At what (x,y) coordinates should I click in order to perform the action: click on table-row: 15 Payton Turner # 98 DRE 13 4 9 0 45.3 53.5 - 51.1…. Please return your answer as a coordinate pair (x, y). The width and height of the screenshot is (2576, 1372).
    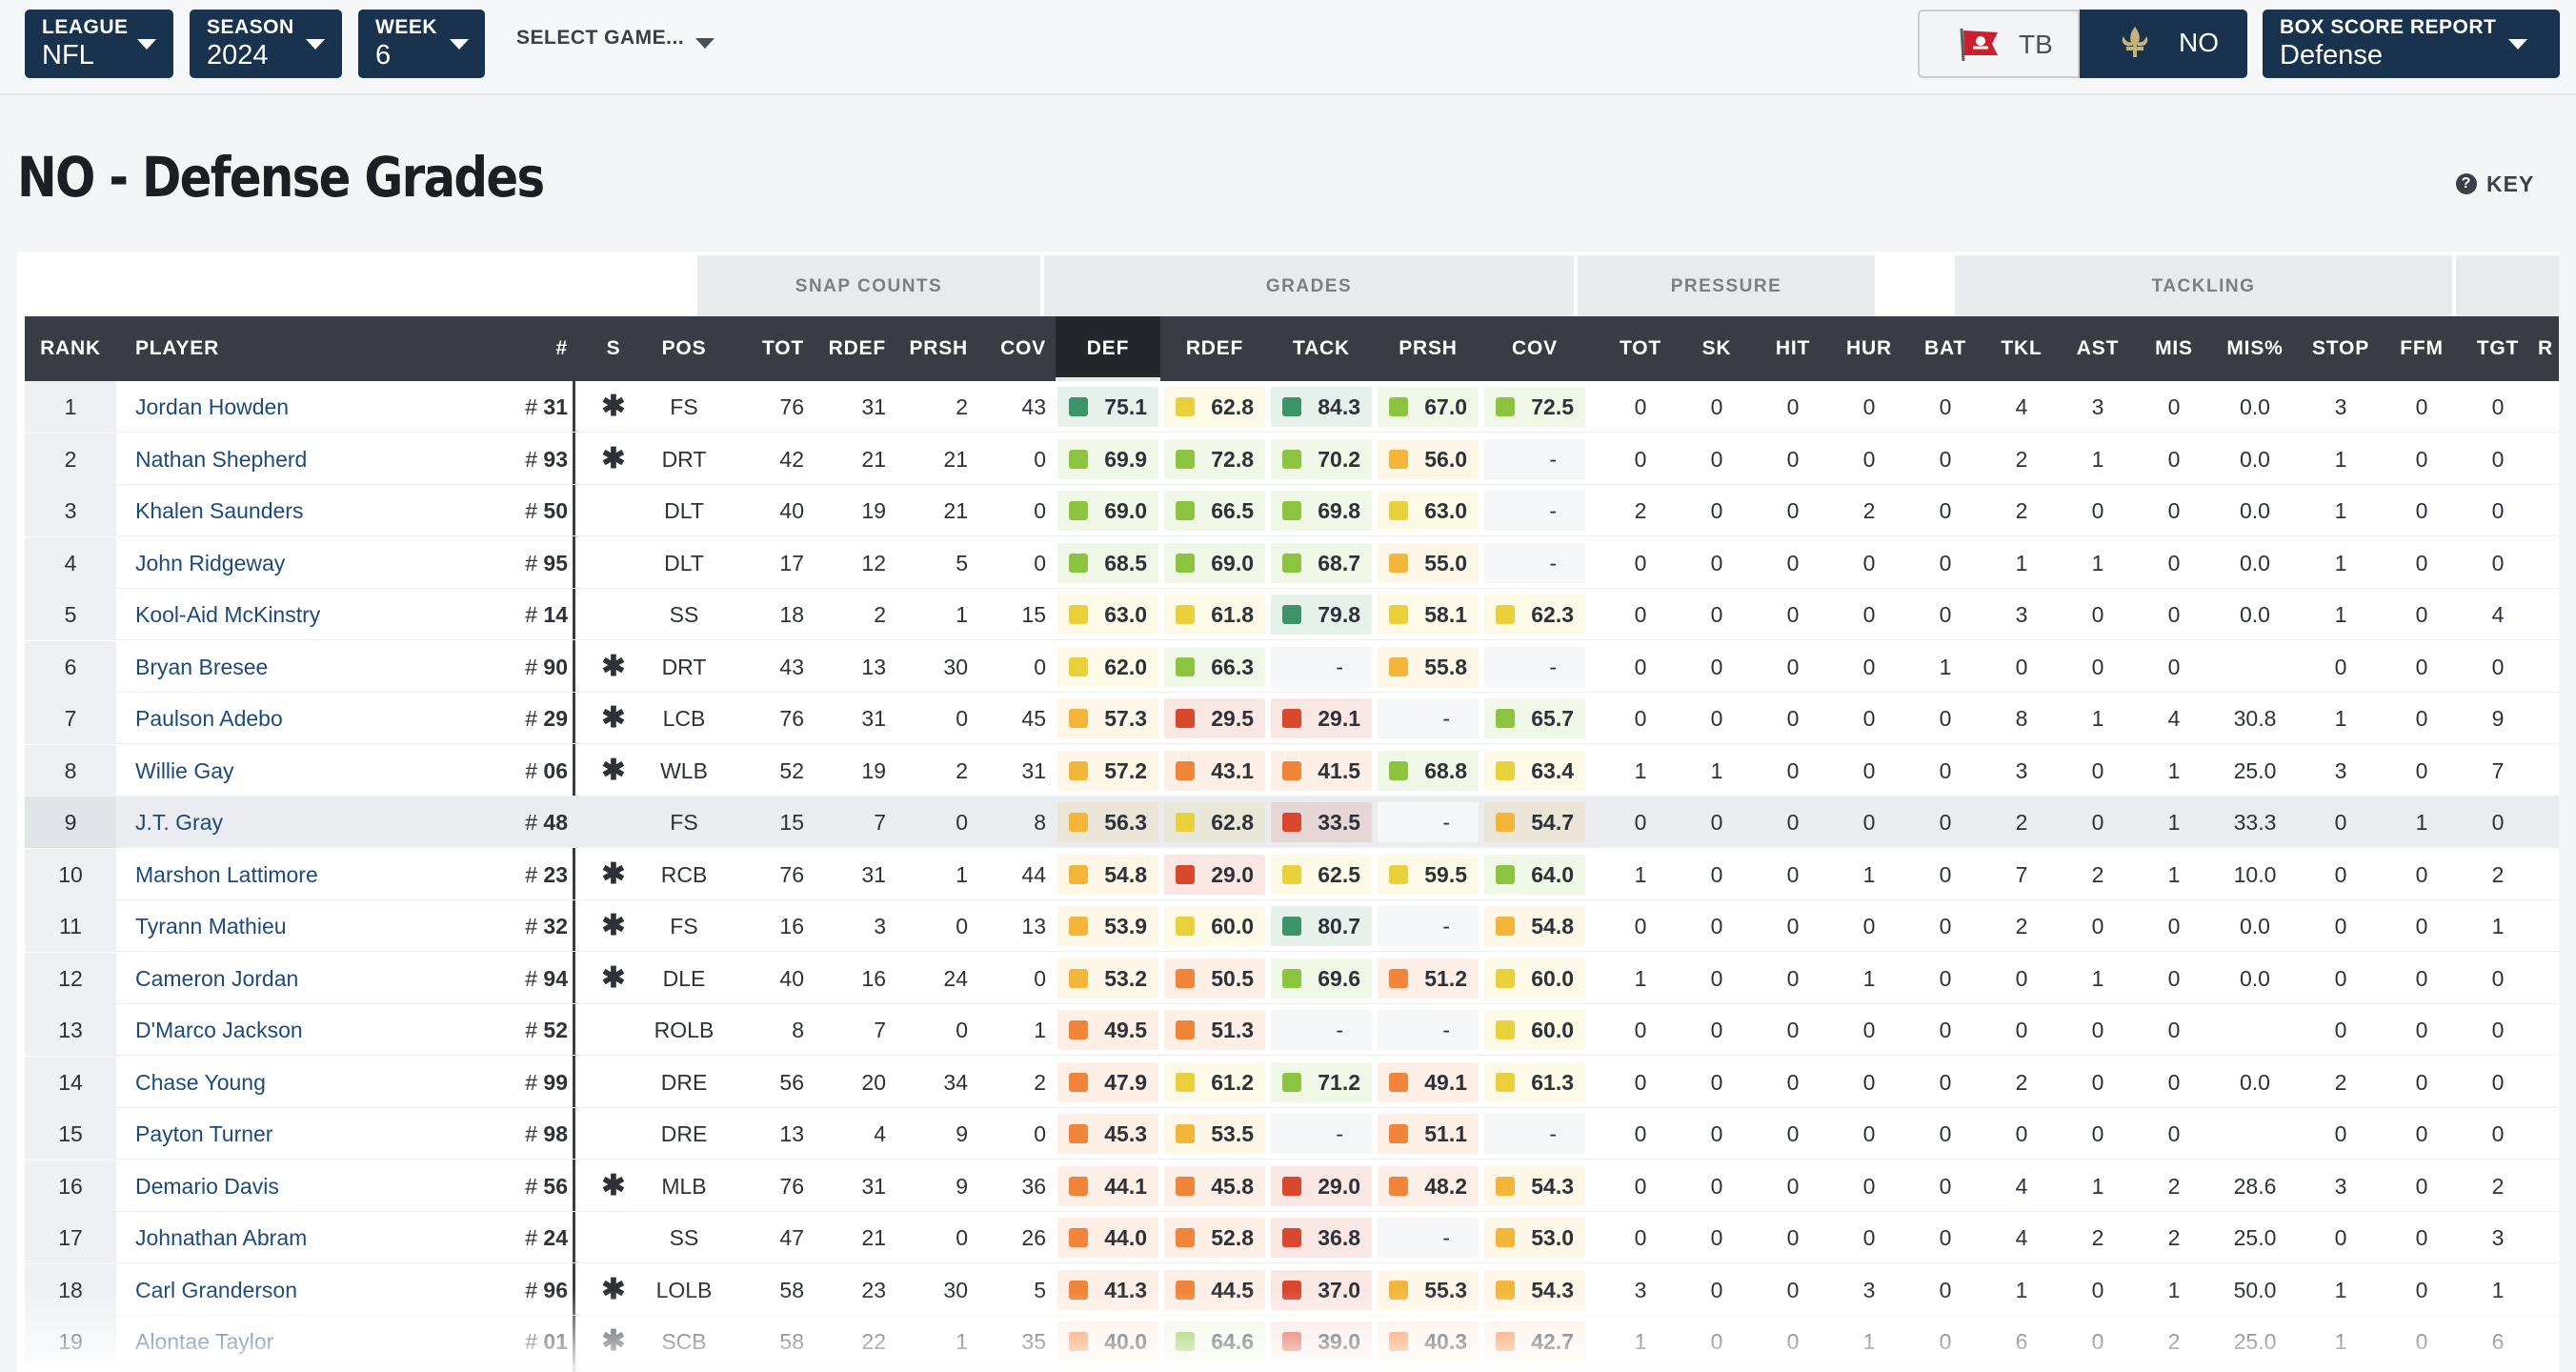
    Looking at the image, I should click on (1292, 1134).